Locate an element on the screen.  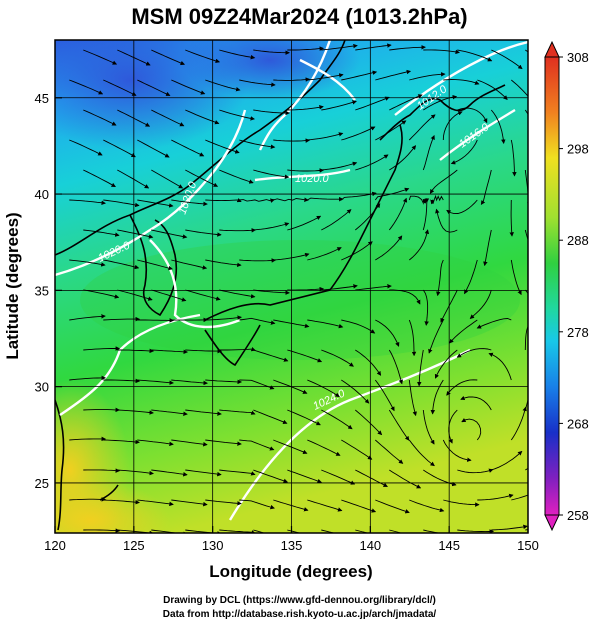
x-axis-ticks: 120 125 130 135 140 145 150 is located at coordinates (291, 539).